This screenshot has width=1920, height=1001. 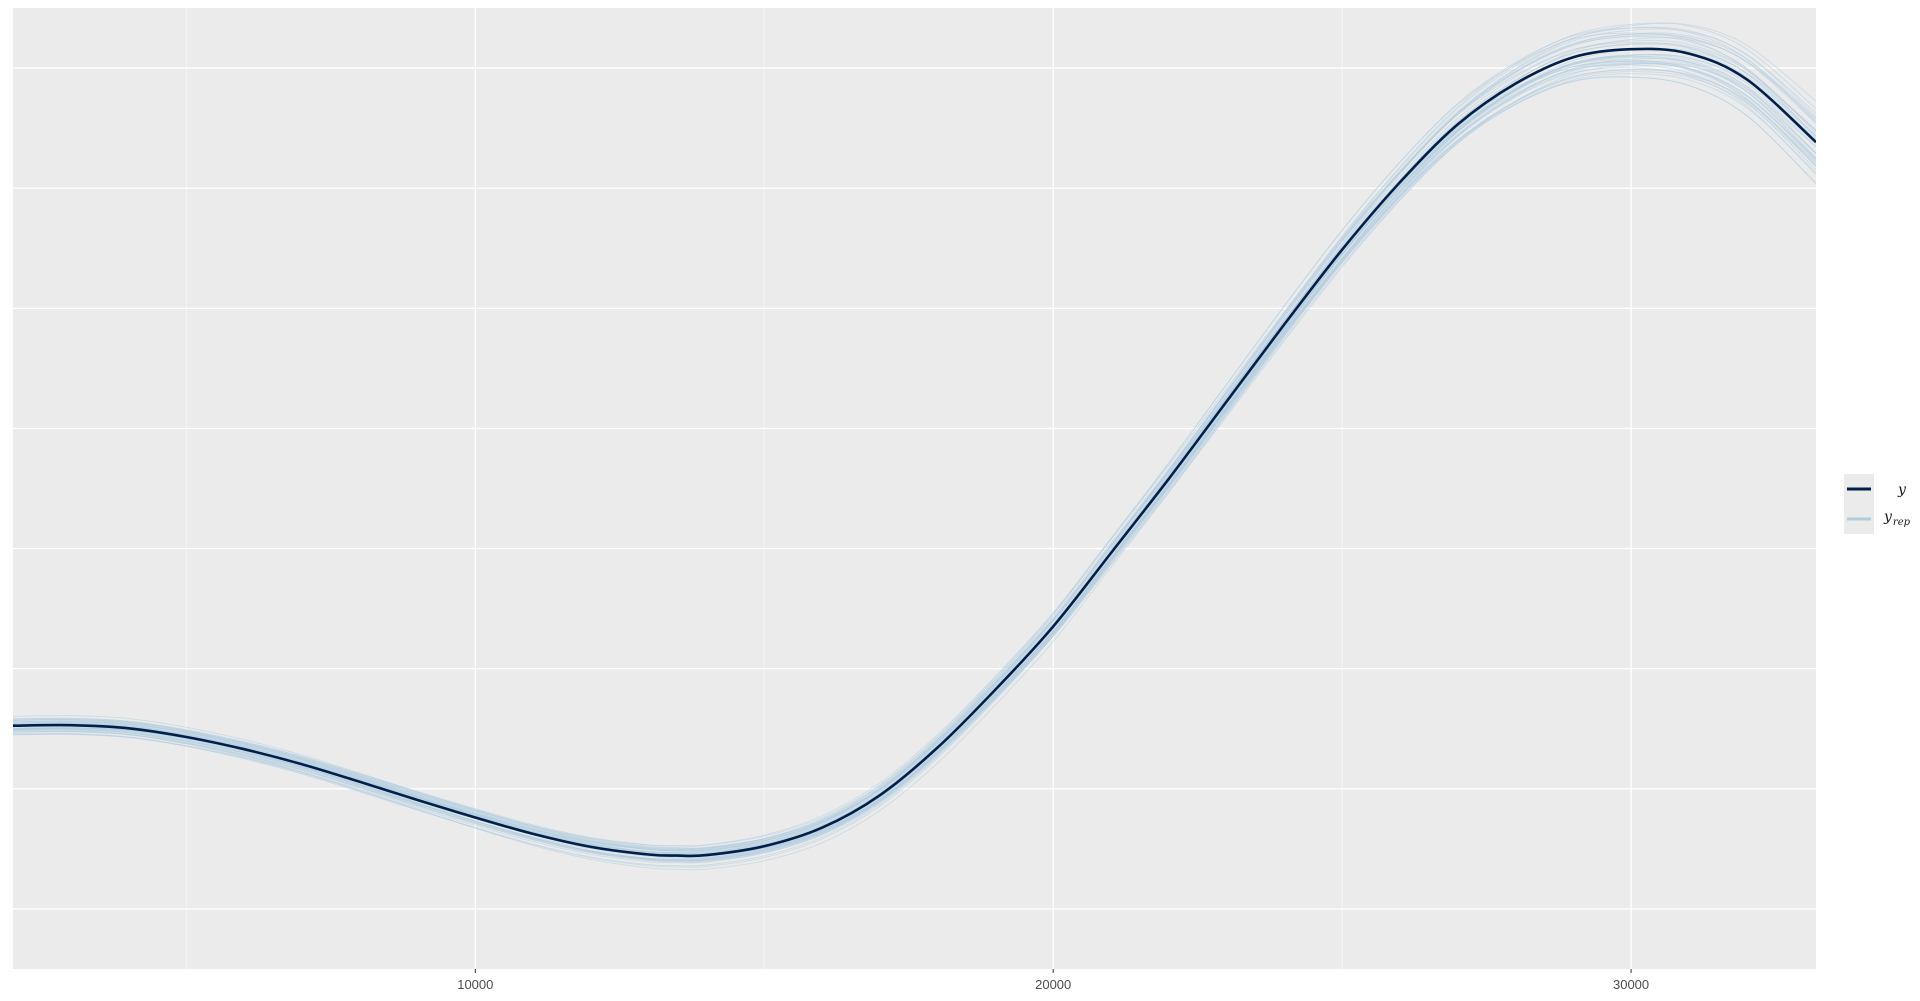 I want to click on x-axis: 10000 20000 30000, so click(x=1053, y=980).